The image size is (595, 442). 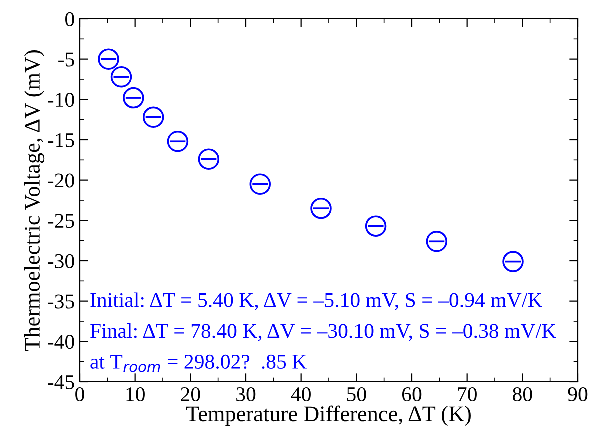 What do you see at coordinates (198, 363) in the screenshot?
I see `annotation: at T$_{room}$ = 298.02? .85 K` at bounding box center [198, 363].